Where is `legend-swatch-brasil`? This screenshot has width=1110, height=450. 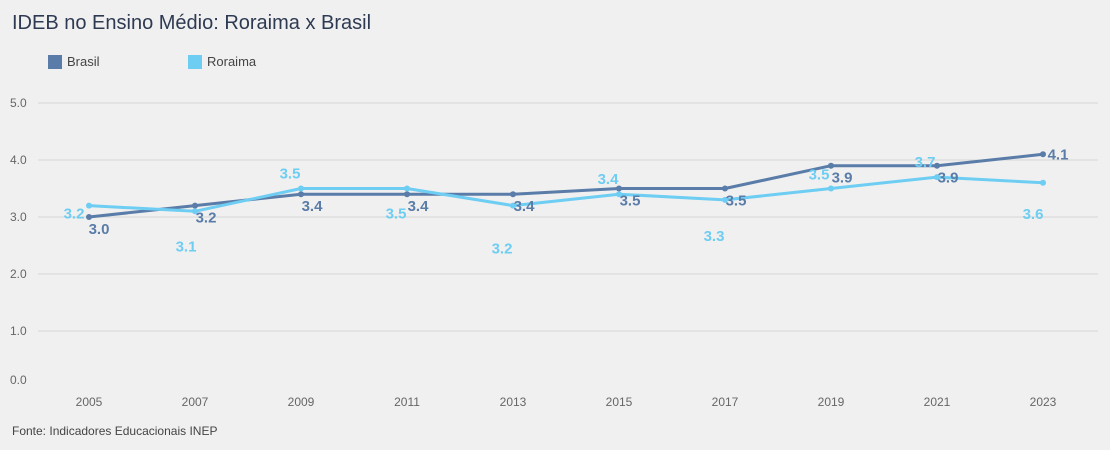 legend-swatch-brasil is located at coordinates (55, 61).